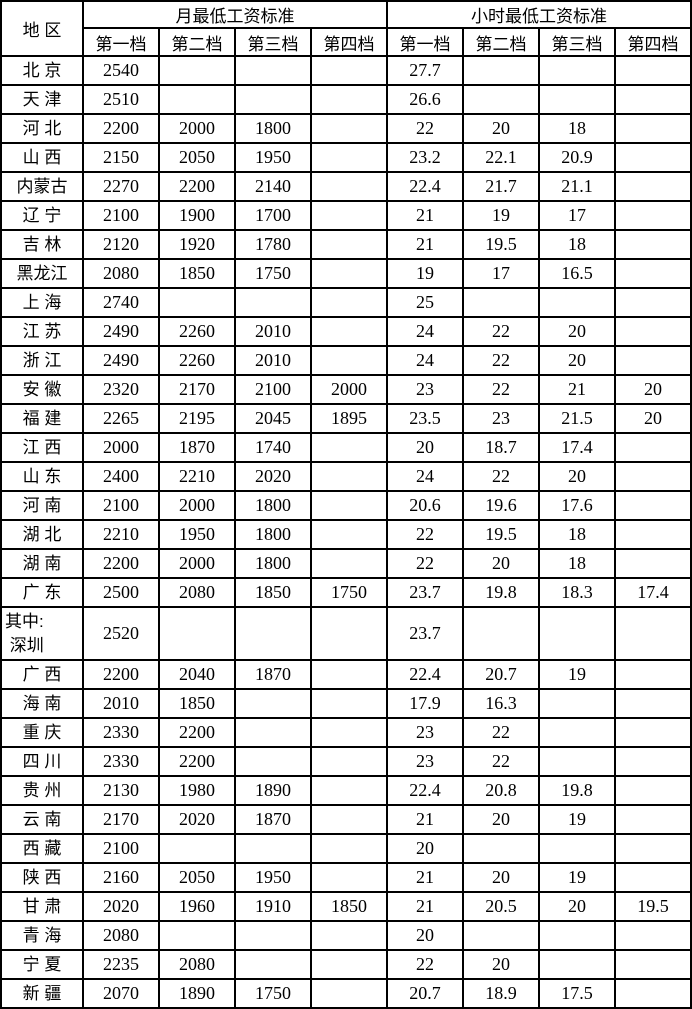 The image size is (692, 1009). What do you see at coordinates (197, 964) in the screenshot?
I see `month-tier-2-cell: 2080` at bounding box center [197, 964].